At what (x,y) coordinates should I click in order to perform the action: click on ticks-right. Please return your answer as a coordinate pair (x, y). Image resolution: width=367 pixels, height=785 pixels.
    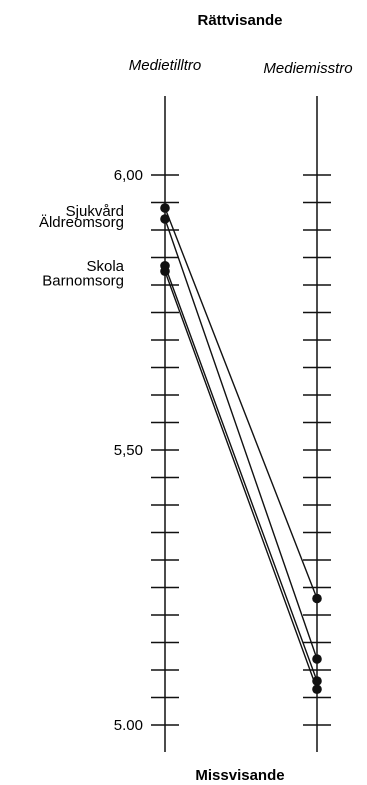
    Looking at the image, I should click on (317, 450).